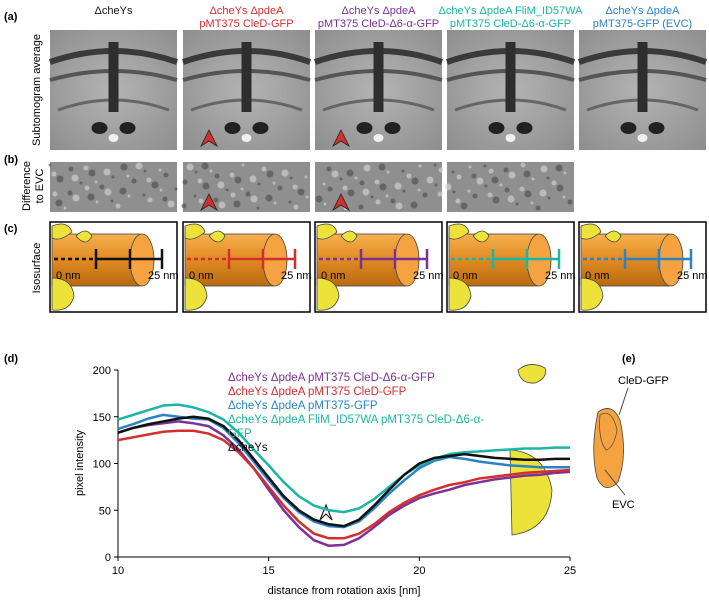  What do you see at coordinates (511, 11) in the screenshot?
I see `column-header: ΔcheYs ΔpdeA FliM_ID57WA` at bounding box center [511, 11].